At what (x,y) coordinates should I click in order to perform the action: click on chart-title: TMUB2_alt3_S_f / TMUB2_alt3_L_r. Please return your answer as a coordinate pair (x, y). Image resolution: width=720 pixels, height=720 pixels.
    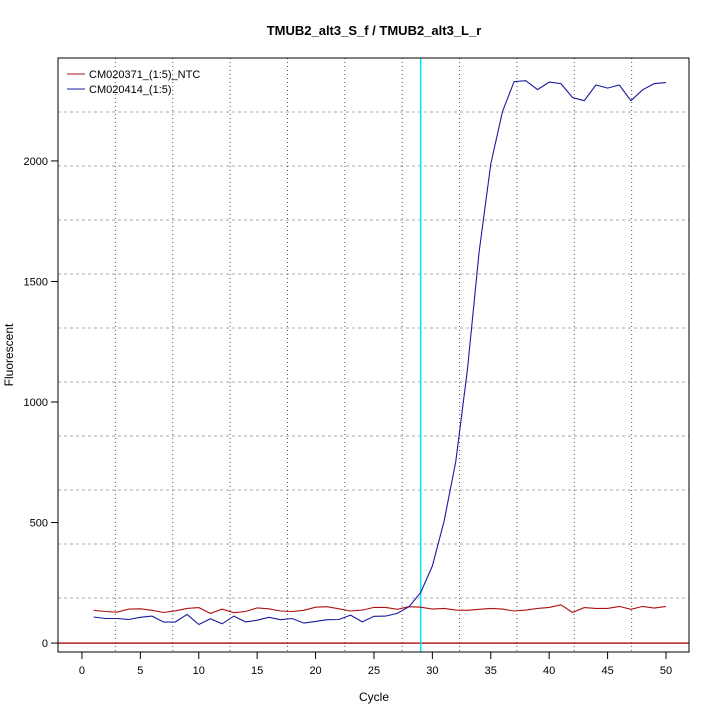
    Looking at the image, I should click on (374, 30).